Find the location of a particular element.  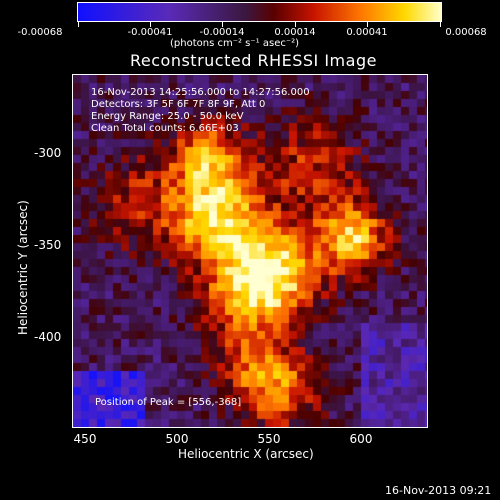

time-range-label: 16-Nov-2013 14:25:56.000 to 14:27:56.000 is located at coordinates (200, 92).